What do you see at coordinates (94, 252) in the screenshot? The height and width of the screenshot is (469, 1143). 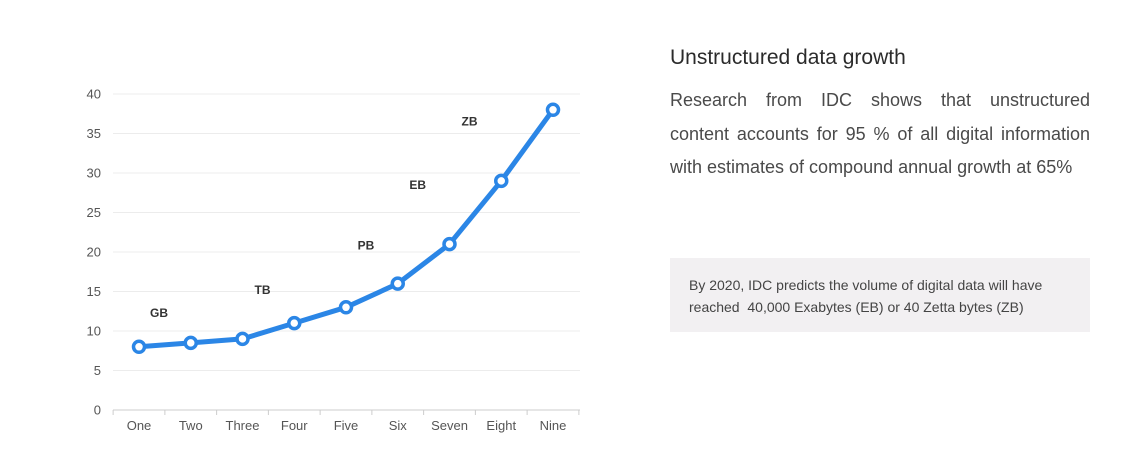 I see `y-tick-label: 20` at bounding box center [94, 252].